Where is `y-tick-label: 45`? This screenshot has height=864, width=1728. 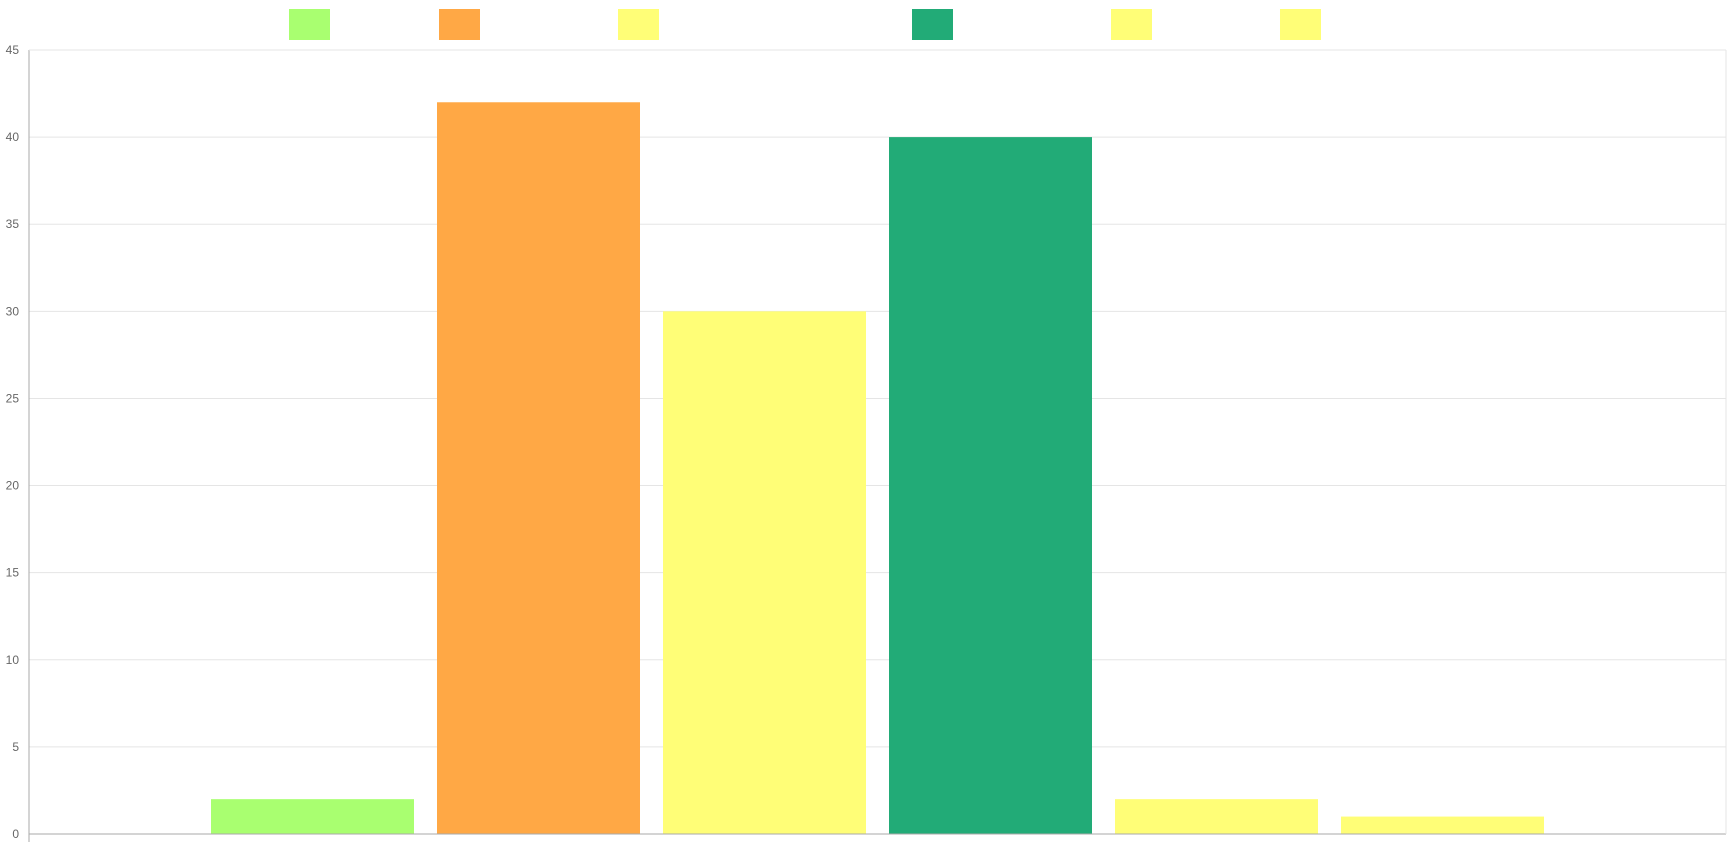
y-tick-label: 45 is located at coordinates (13, 50).